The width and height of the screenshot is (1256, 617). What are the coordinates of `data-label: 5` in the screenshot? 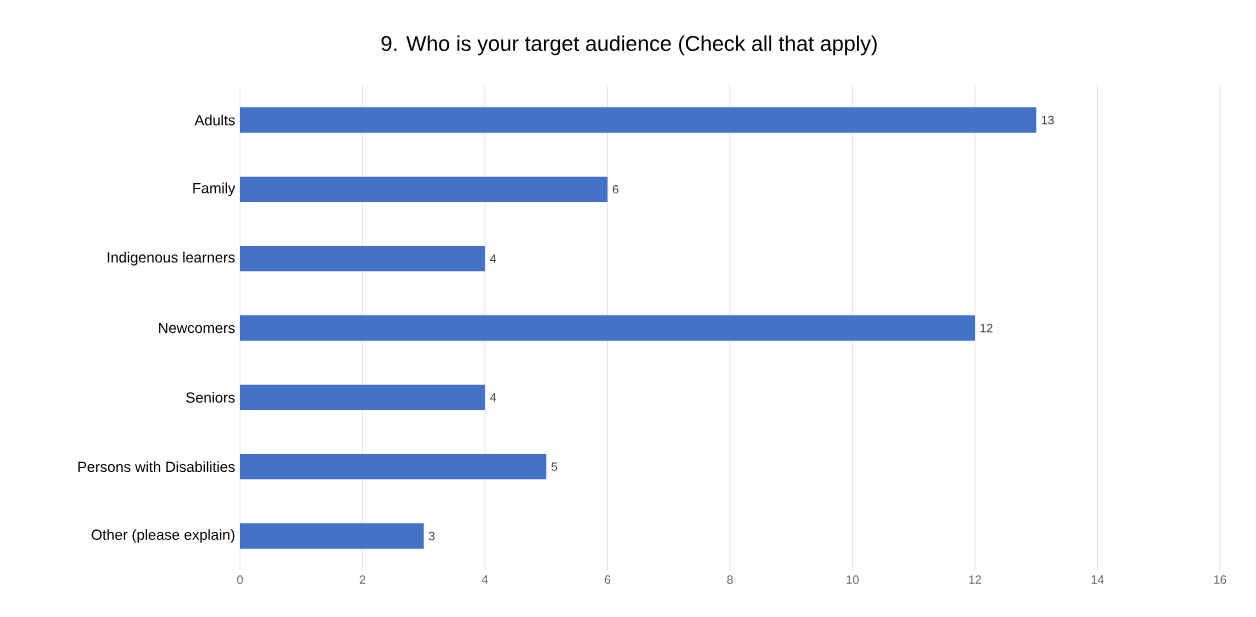 It's located at (554, 466).